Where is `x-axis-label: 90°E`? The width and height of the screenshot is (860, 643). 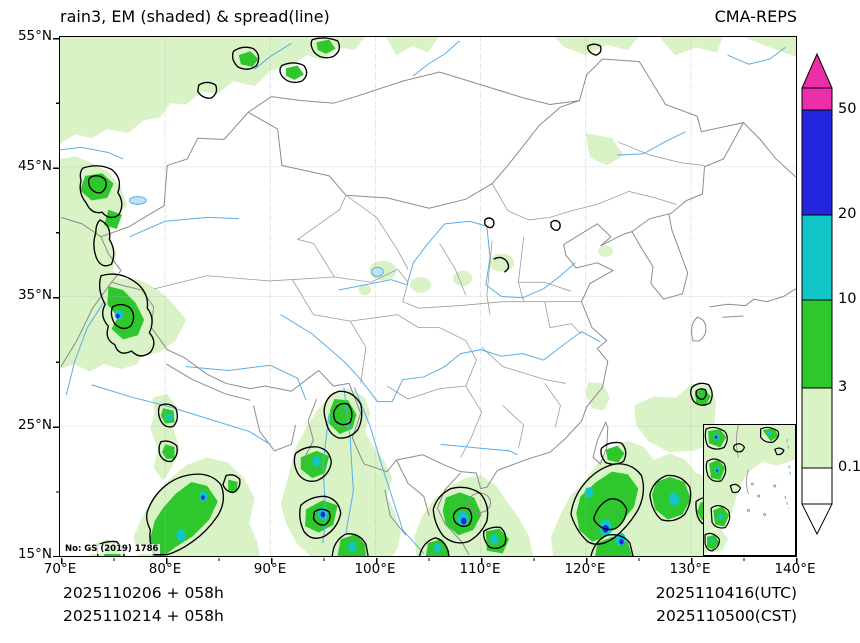
x-axis-label: 90°E is located at coordinates (270, 569).